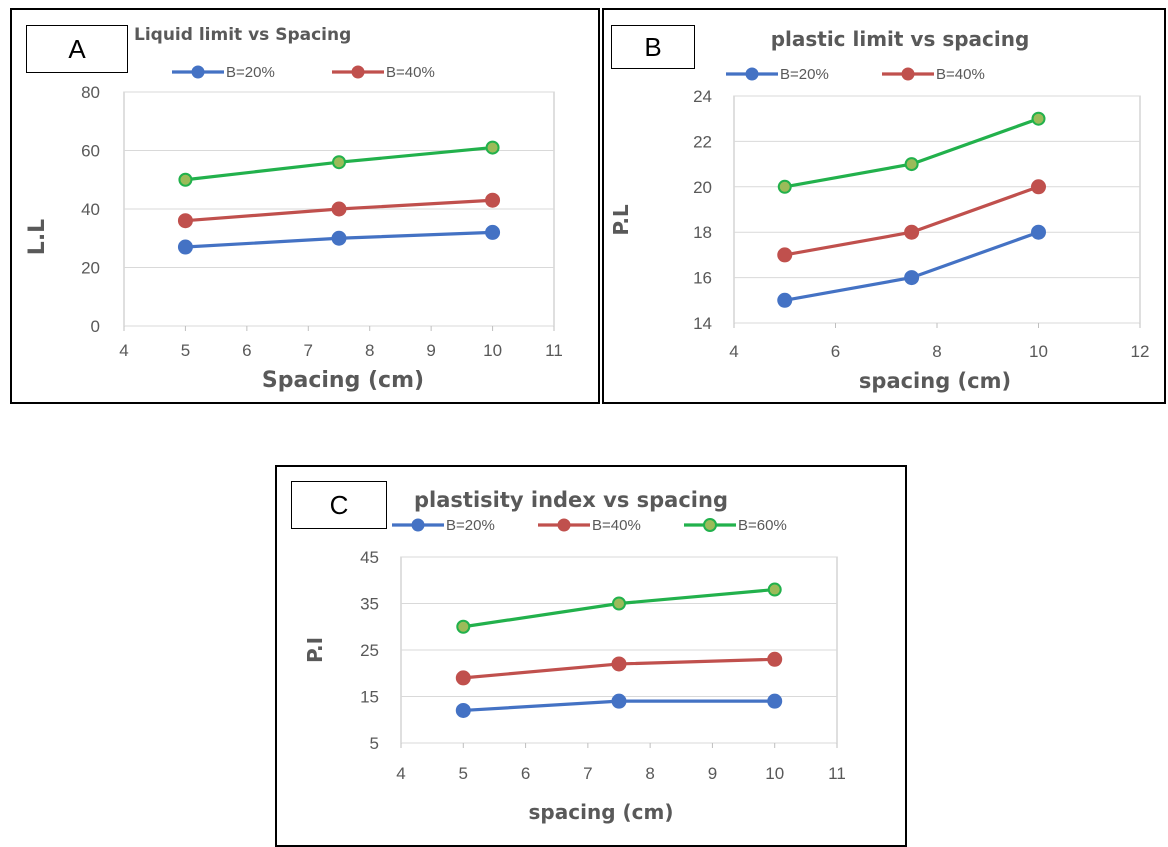 This screenshot has height=847, width=1168. Describe the element at coordinates (90, 268) in the screenshot. I see `chart-a-y-tick-label: 20` at that location.